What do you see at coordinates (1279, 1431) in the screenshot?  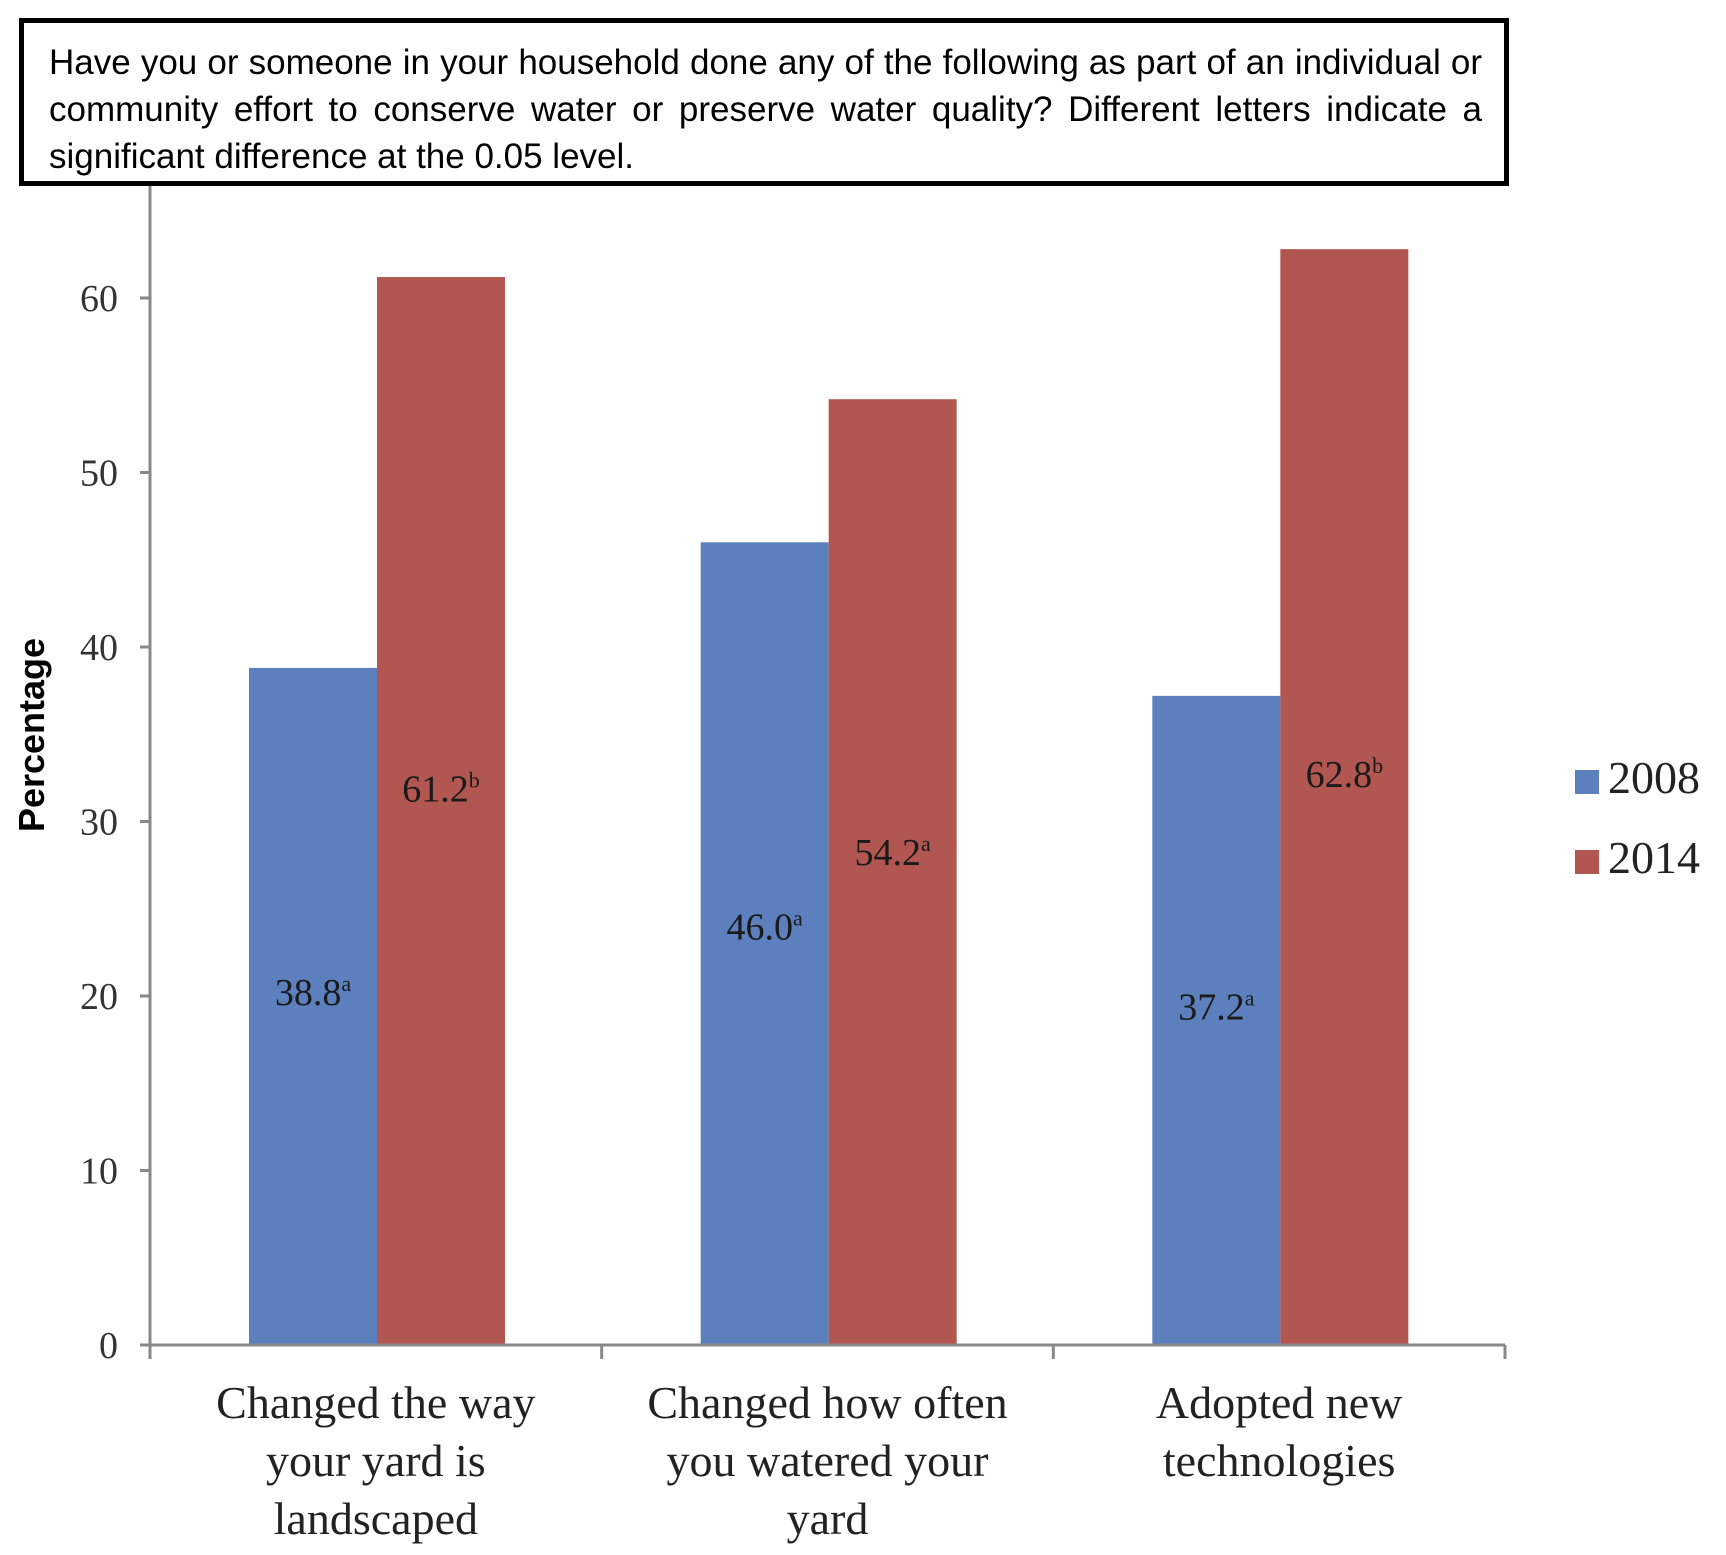 I see `x-tick-label-2: Adopted new technologies` at bounding box center [1279, 1431].